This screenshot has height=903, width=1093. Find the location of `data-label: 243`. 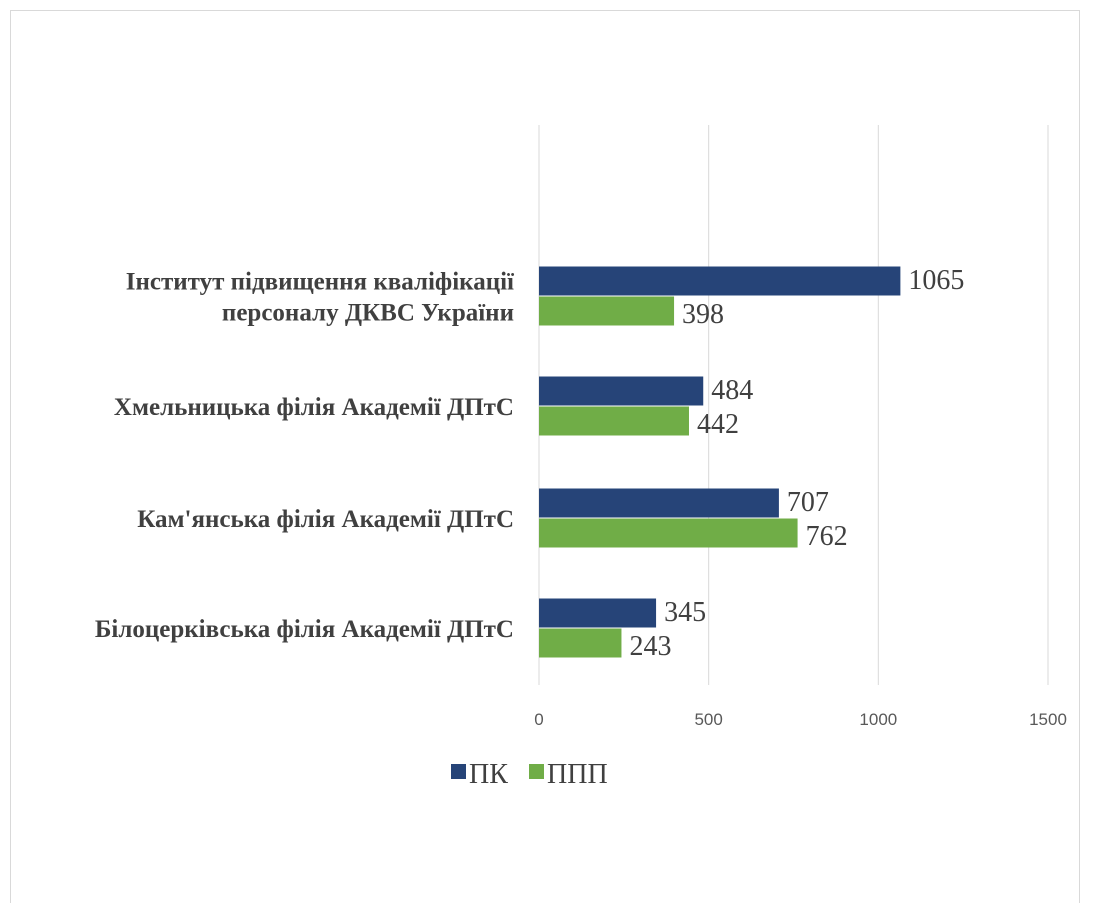

data-label: 243 is located at coordinates (650, 646).